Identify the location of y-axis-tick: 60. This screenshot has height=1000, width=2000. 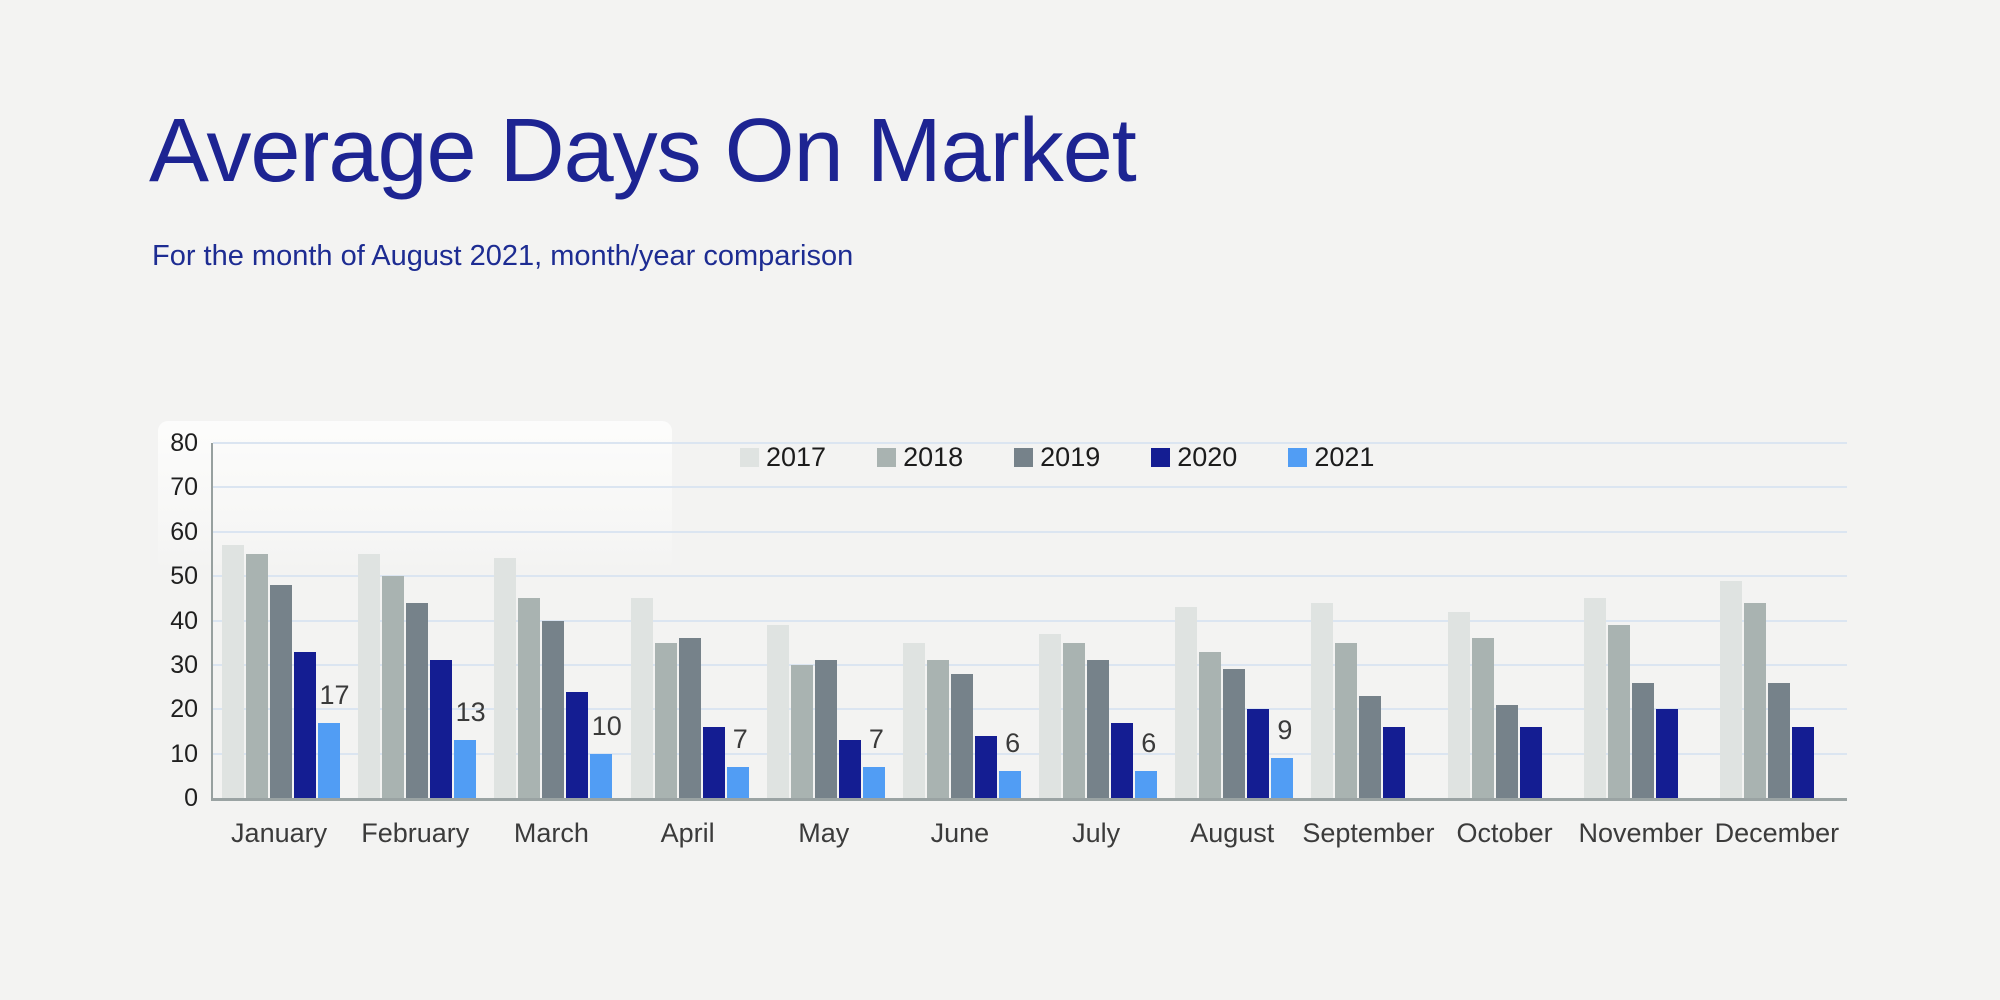
(184, 531).